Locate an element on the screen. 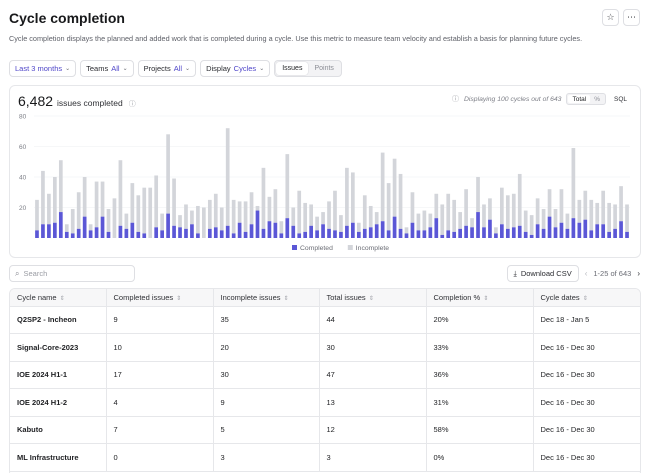 The image size is (650, 473). column-header: Cycle name ⇕ is located at coordinates (58, 298).